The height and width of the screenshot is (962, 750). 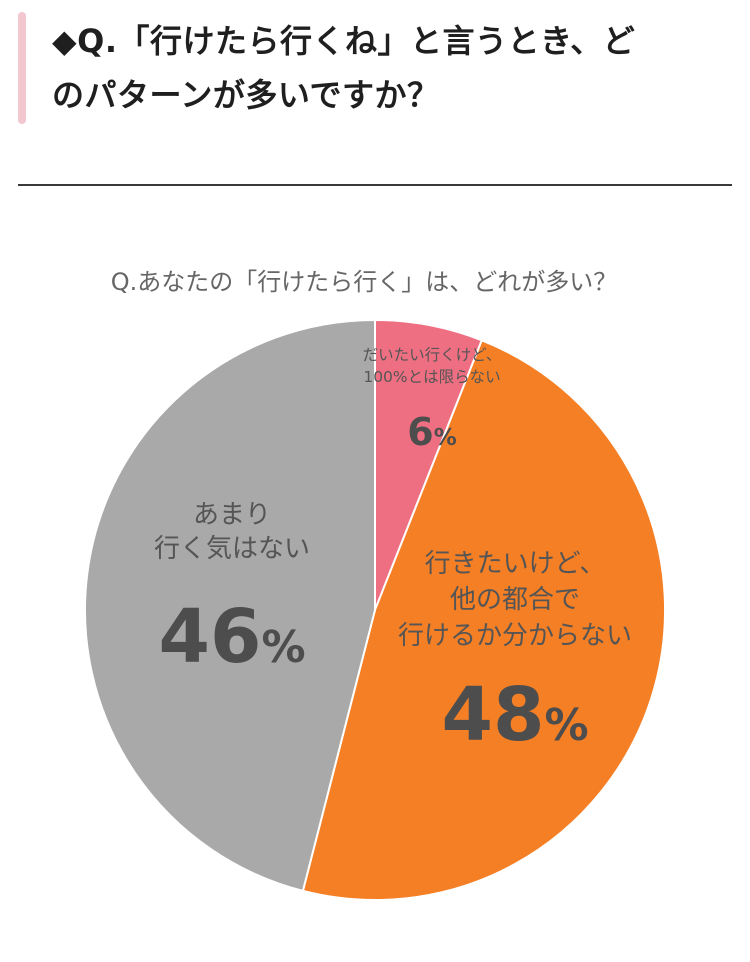 I want to click on question-title: ◆Q.「行けたら行くね」と言うとき、どのパターンが多いですか？, so click(x=392, y=68).